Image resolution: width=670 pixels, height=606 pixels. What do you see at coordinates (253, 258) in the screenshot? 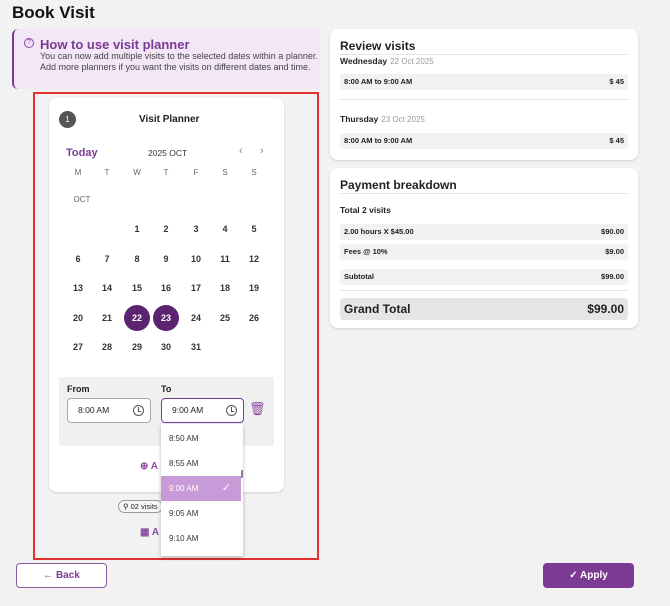
I see `calendar-day: 12` at bounding box center [253, 258].